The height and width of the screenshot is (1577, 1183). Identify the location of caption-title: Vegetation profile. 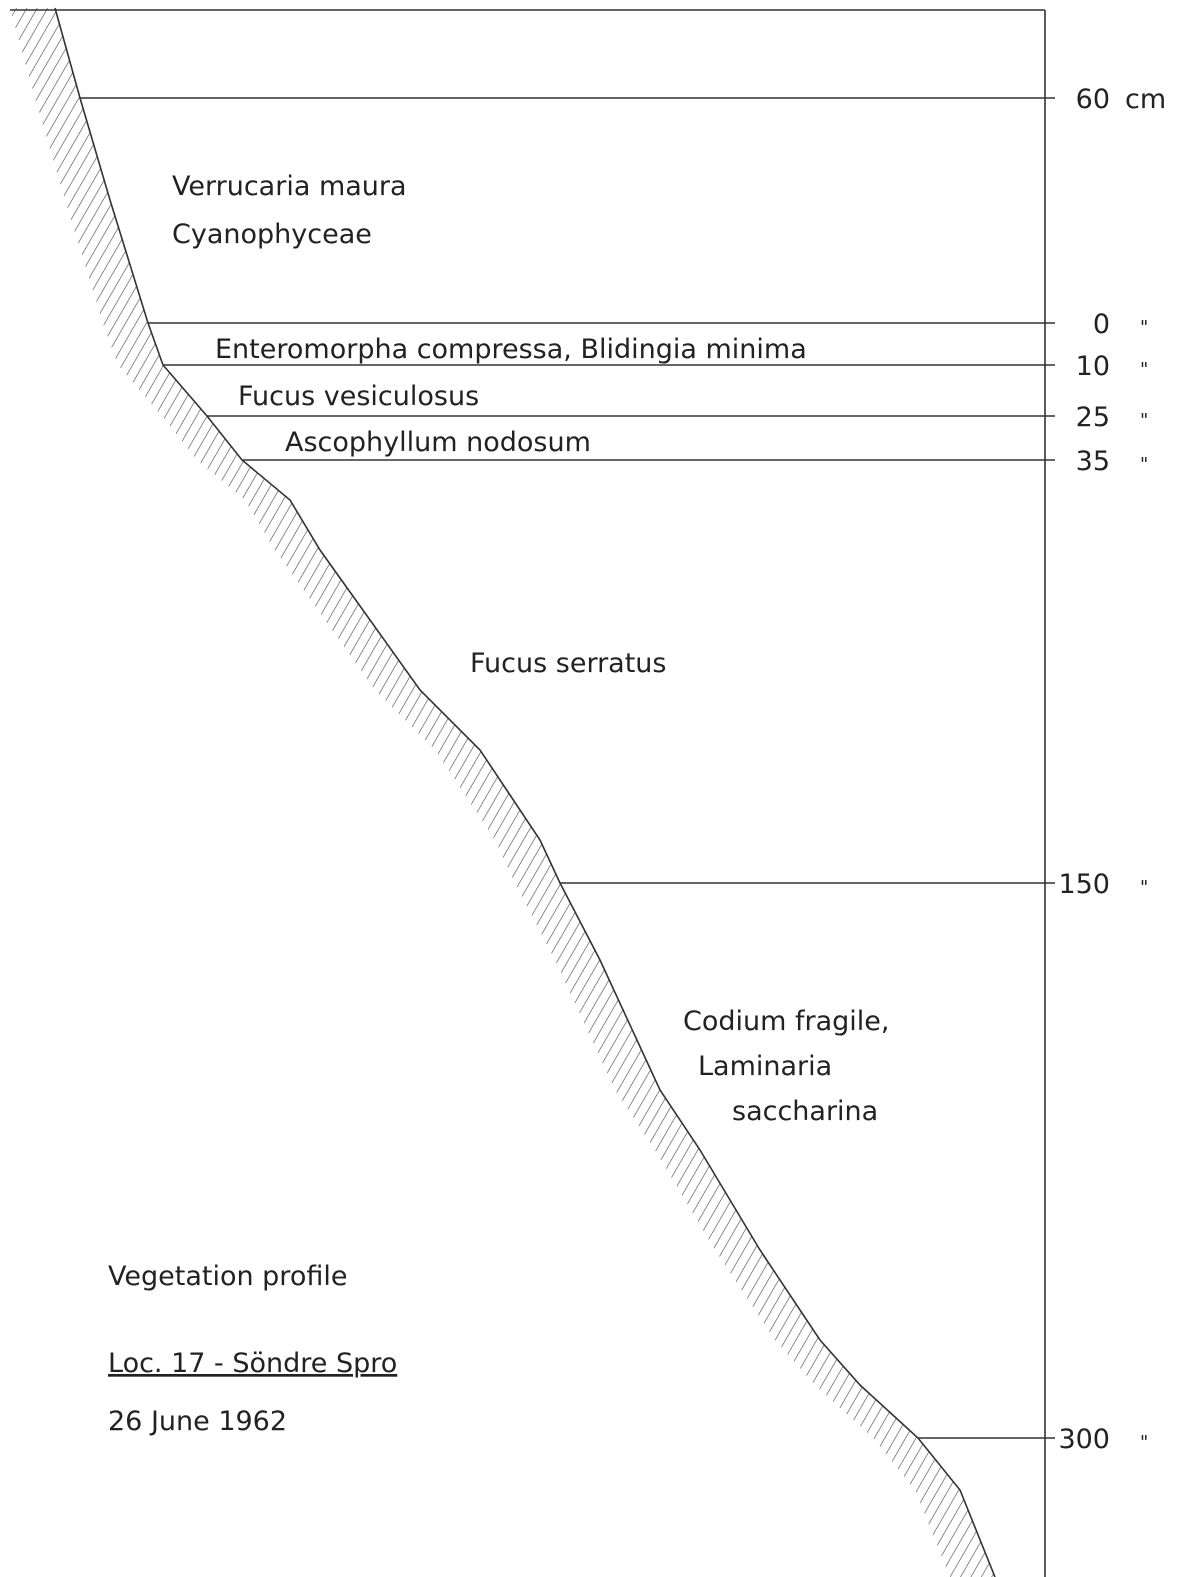
(227, 1276).